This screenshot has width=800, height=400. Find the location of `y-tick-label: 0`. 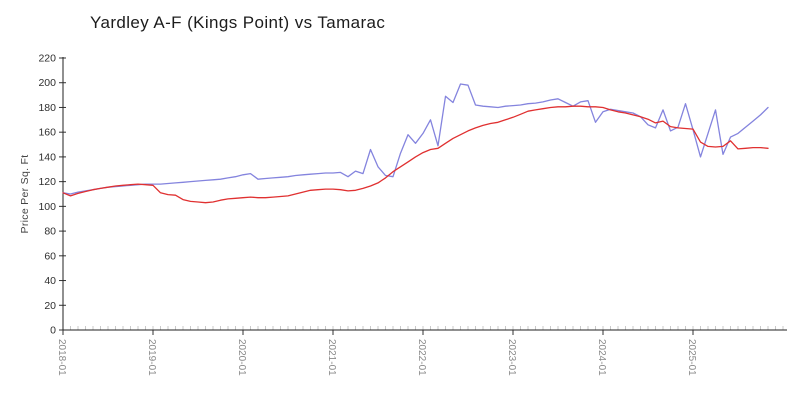

y-tick-label: 0 is located at coordinates (53, 331).